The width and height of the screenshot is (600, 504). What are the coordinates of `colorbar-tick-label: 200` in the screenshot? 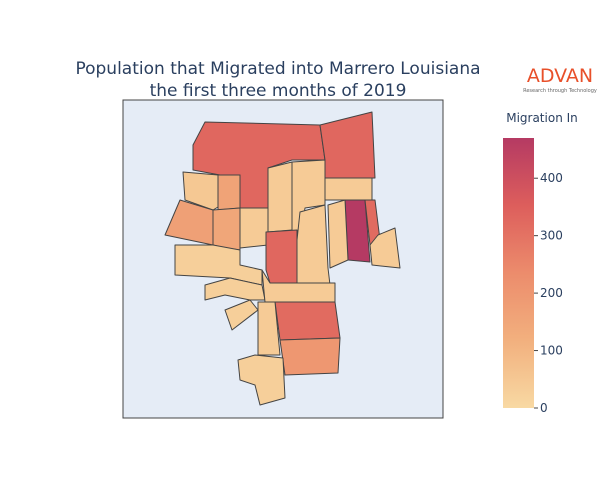 It's located at (551, 293).